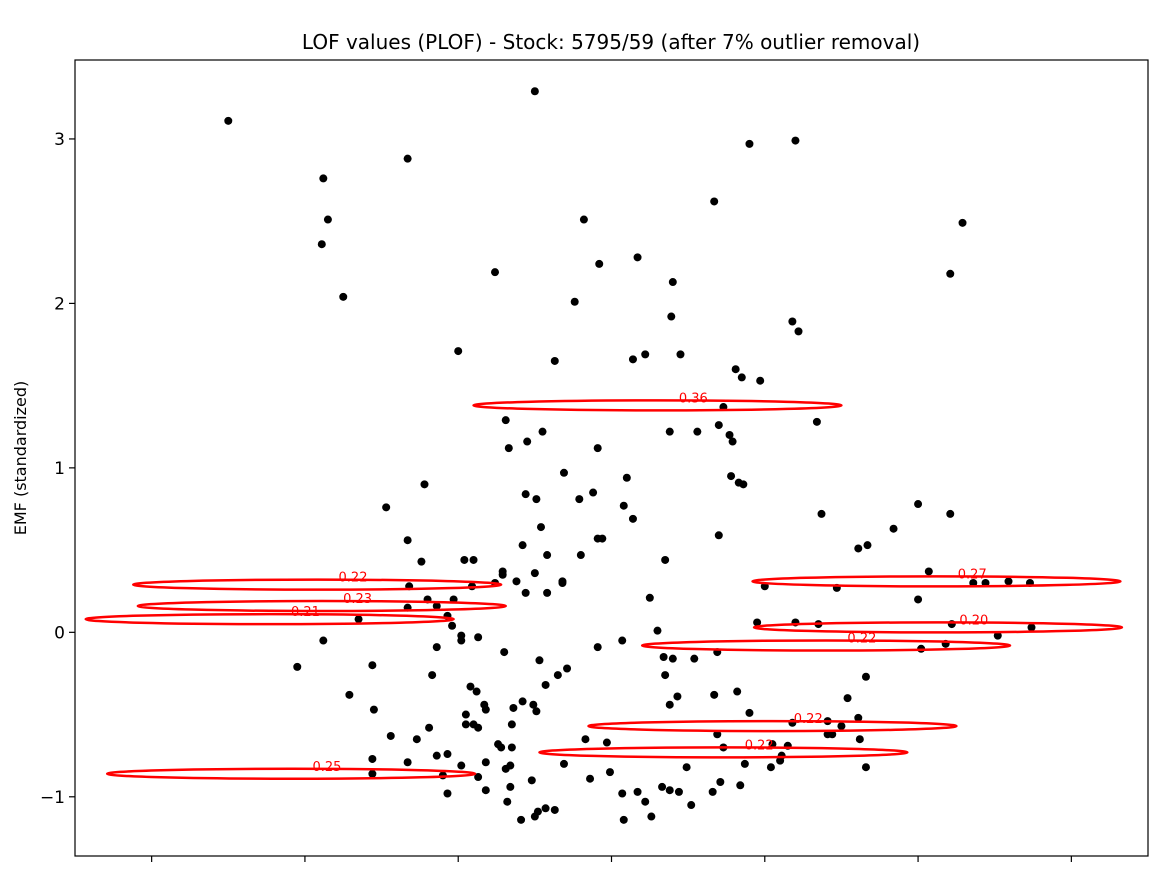  What do you see at coordinates (59, 140) in the screenshot?
I see `y-tick-label: 3` at bounding box center [59, 140].